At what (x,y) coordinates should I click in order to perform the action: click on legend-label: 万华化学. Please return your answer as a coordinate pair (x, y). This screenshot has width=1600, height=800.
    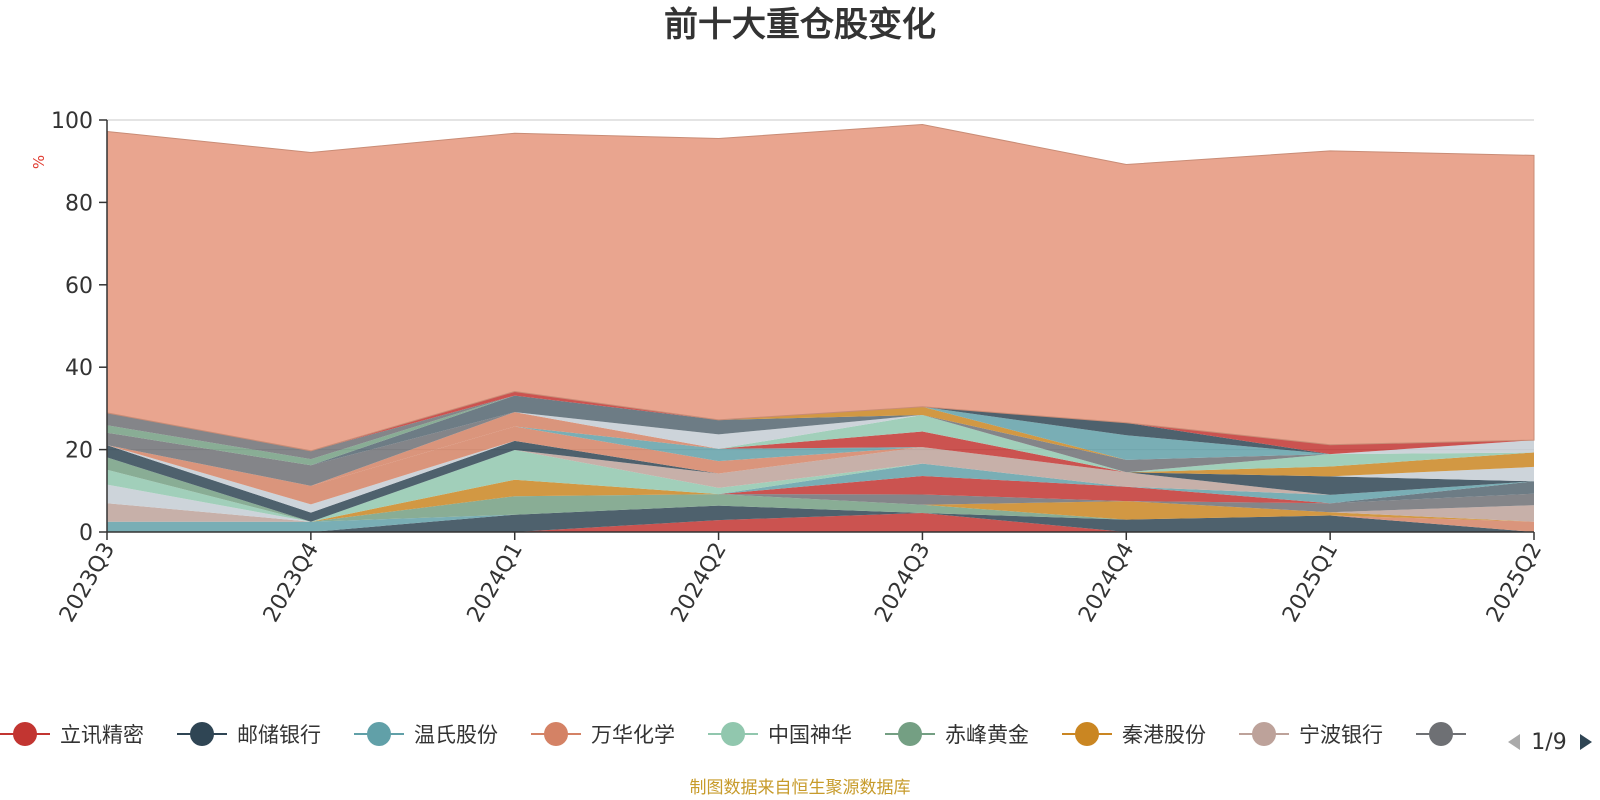
    Looking at the image, I should click on (633, 735).